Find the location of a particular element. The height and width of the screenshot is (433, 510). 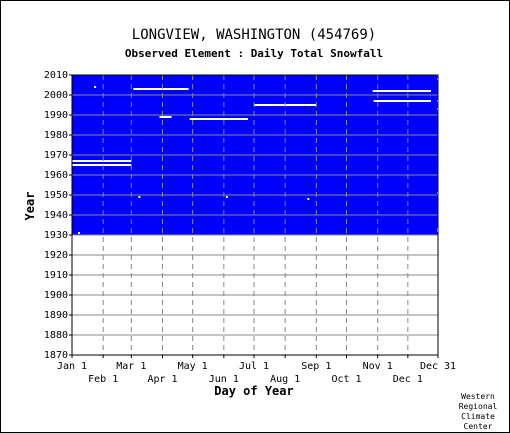

y-tick-label: 1880 is located at coordinates (56, 335).